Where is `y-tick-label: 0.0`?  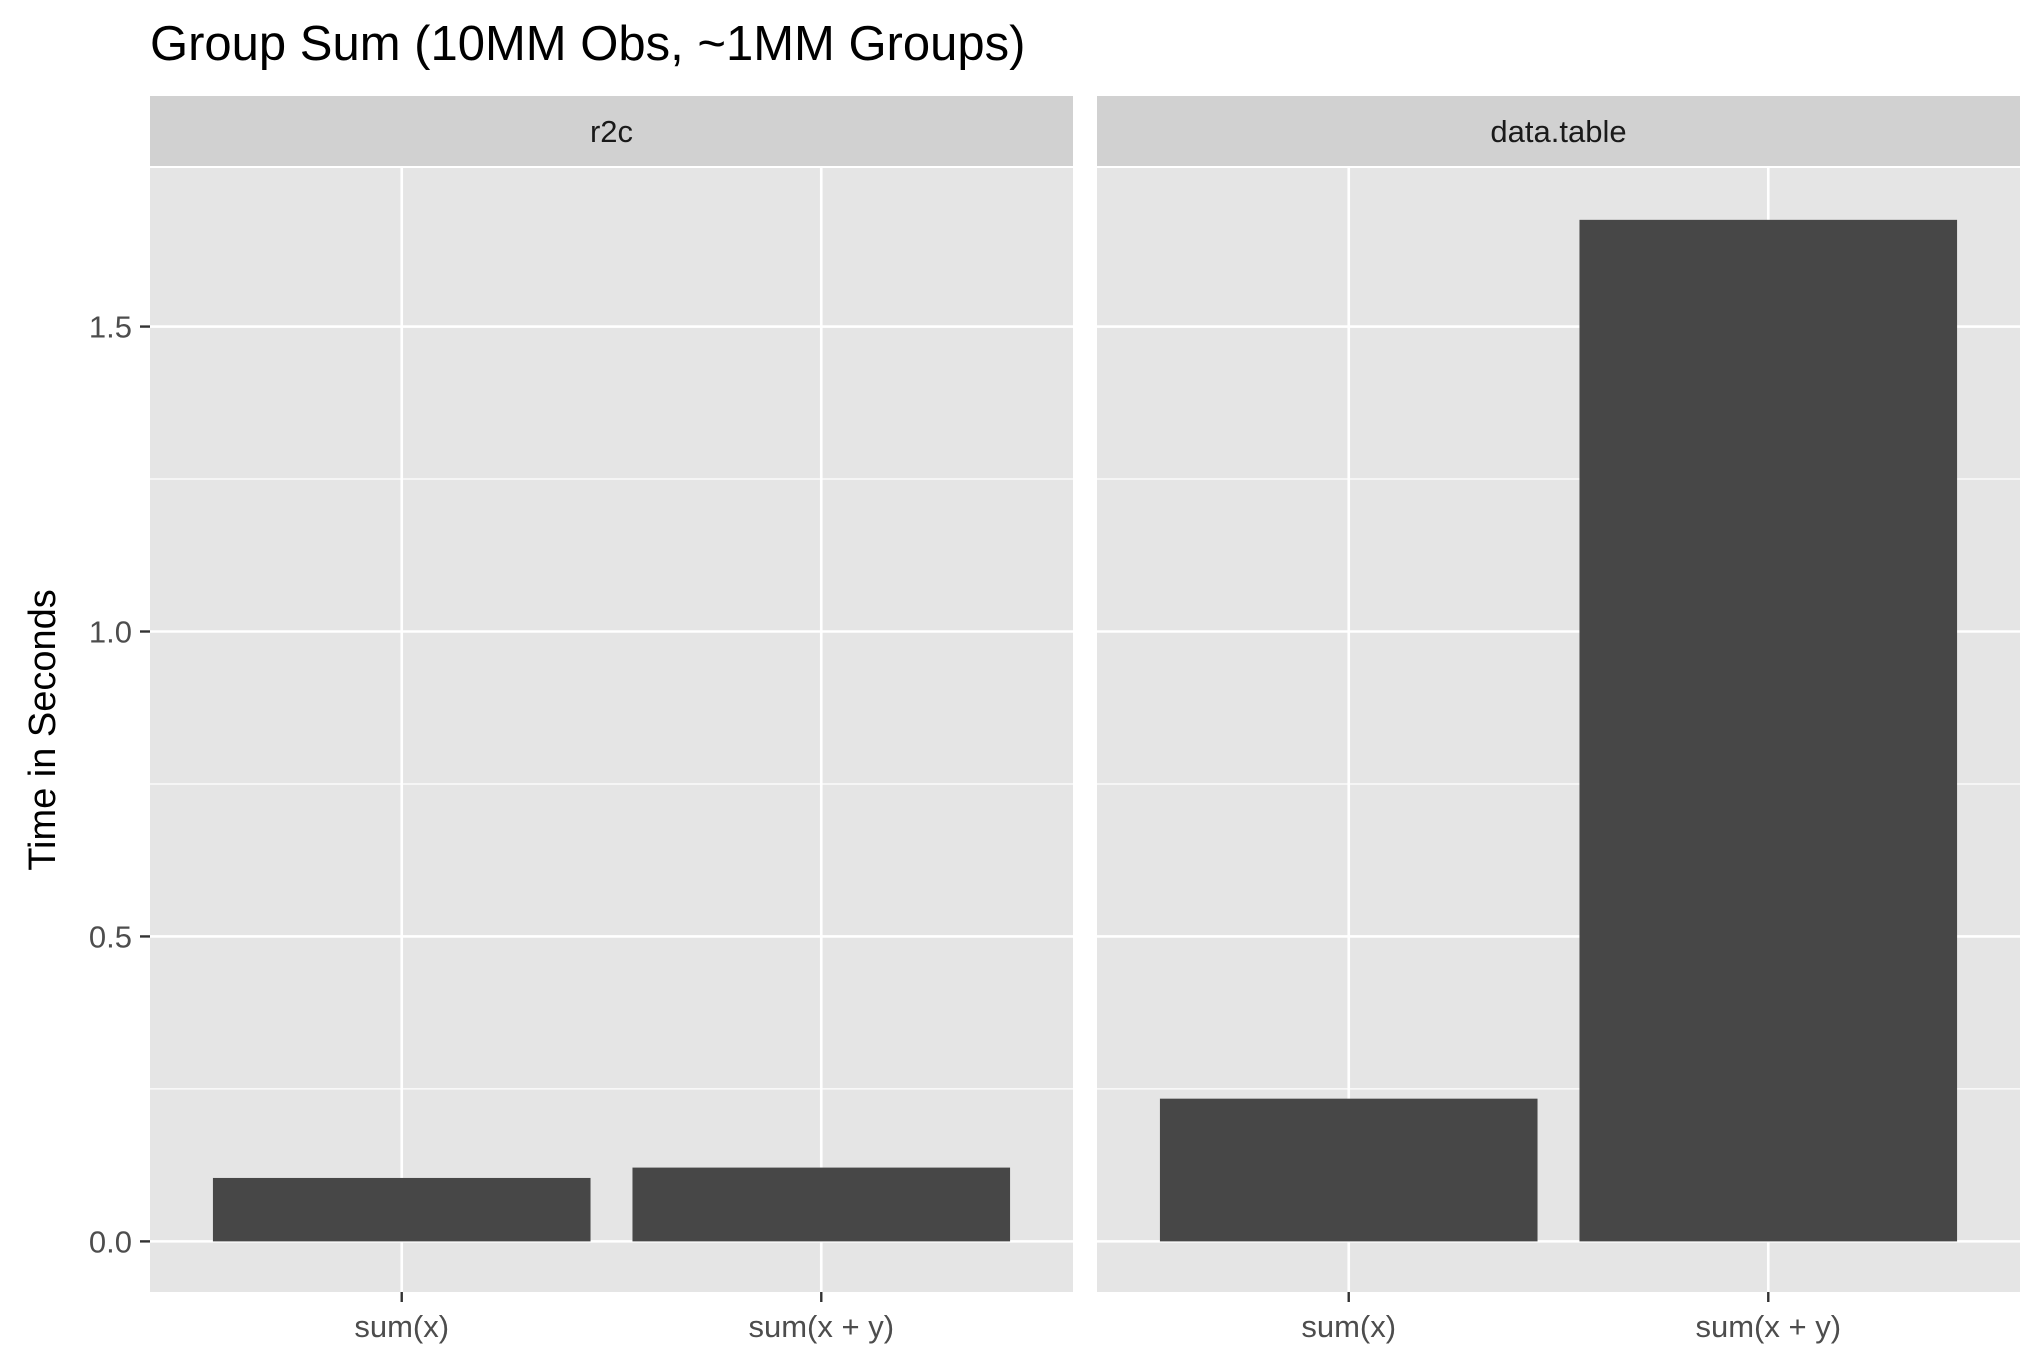 y-tick-label: 0.0 is located at coordinates (110, 1241).